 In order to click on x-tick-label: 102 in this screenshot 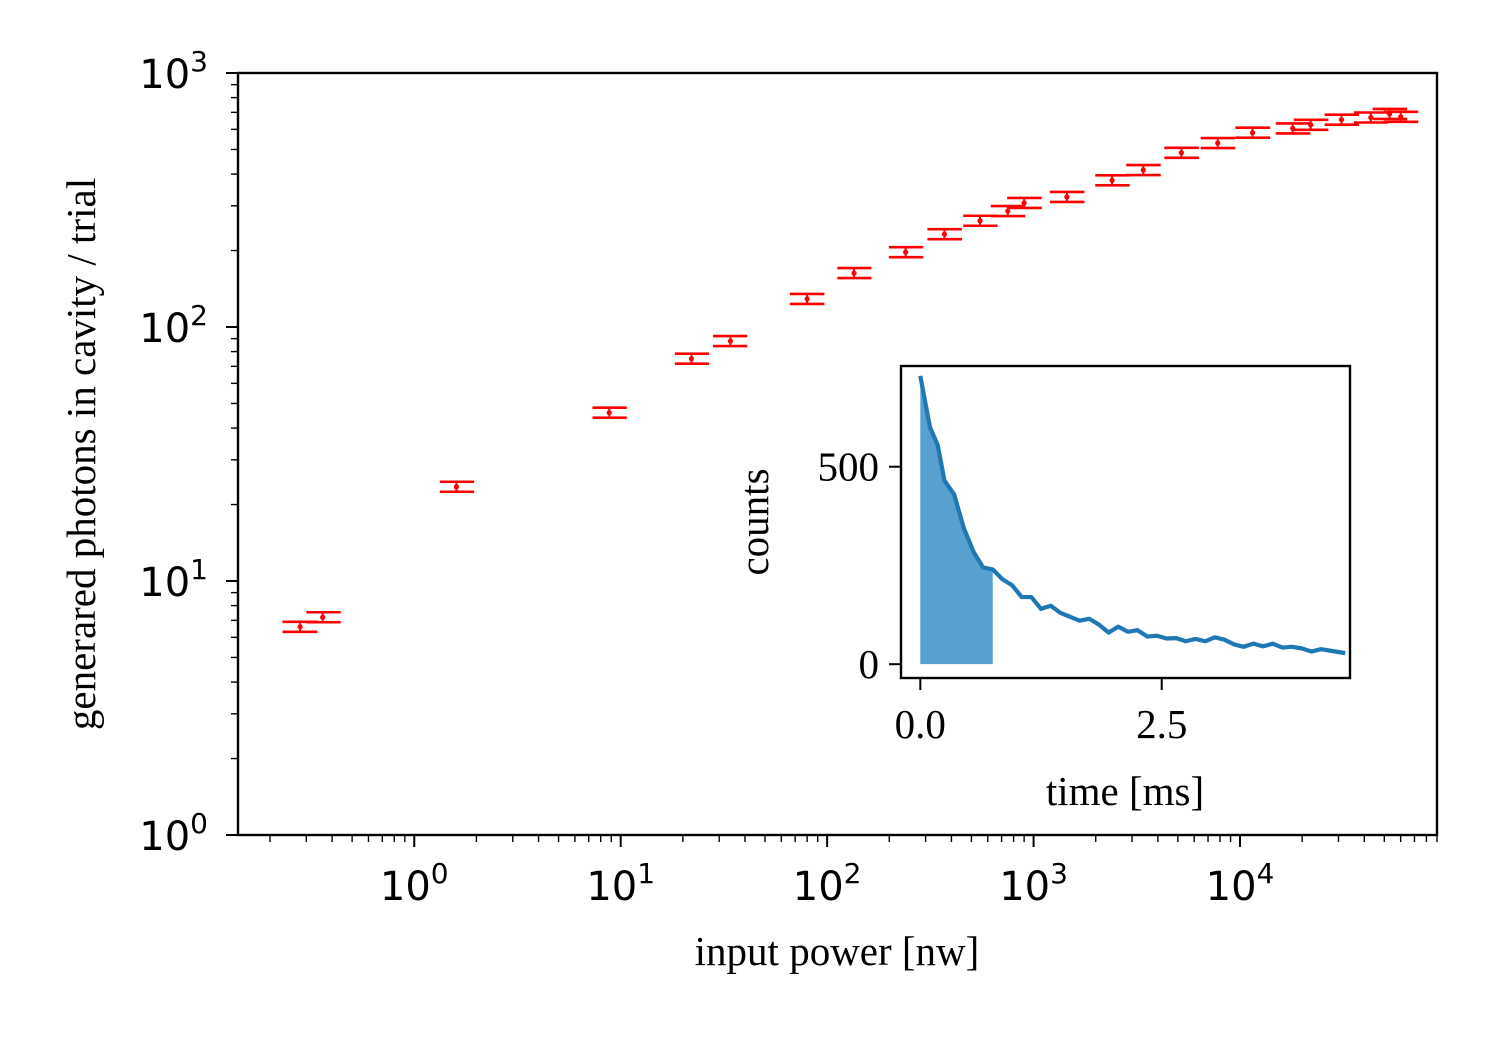, I will do `click(827, 883)`.